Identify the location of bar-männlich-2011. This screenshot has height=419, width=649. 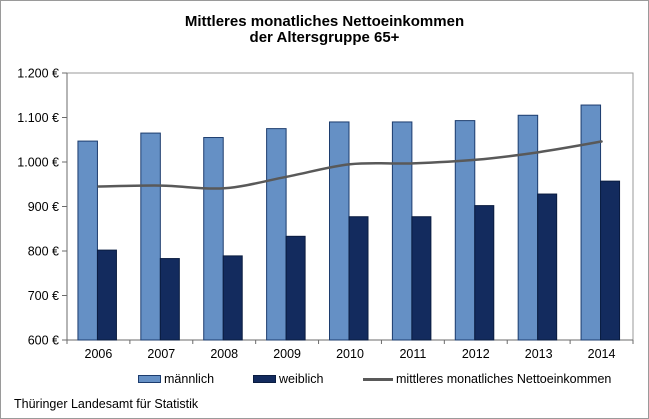
(402, 231).